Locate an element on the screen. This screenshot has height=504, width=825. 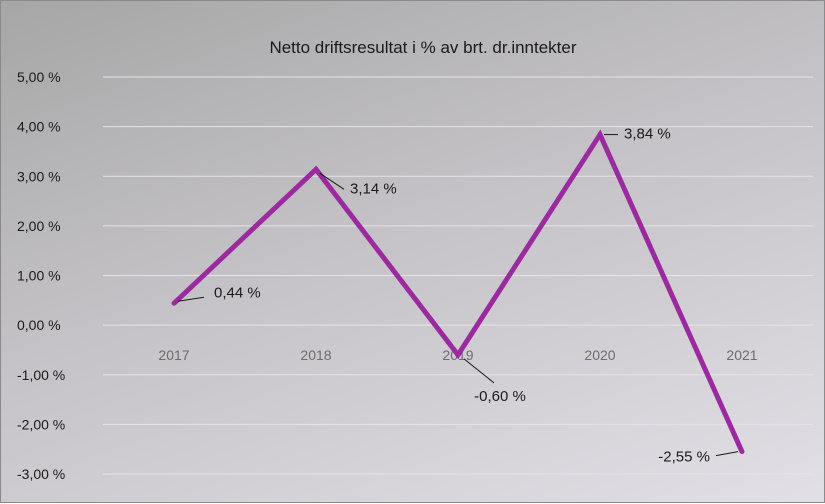
y-tick-label: -1,00 % is located at coordinates (41, 375).